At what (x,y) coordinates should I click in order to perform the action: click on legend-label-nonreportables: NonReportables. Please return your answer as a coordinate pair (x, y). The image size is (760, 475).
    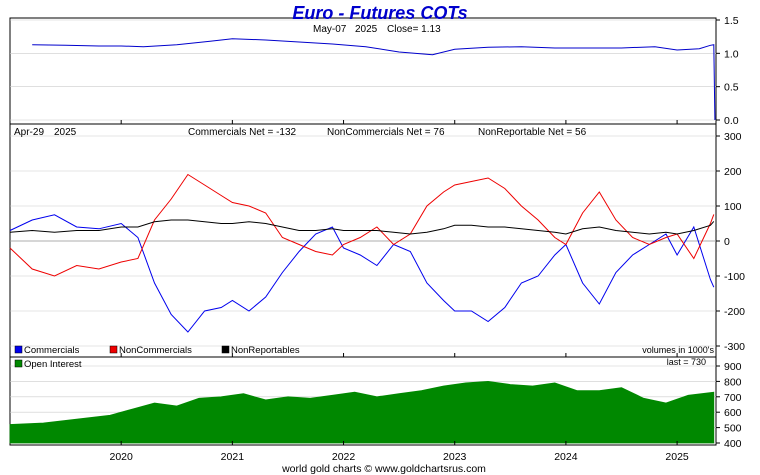
    Looking at the image, I should click on (265, 350).